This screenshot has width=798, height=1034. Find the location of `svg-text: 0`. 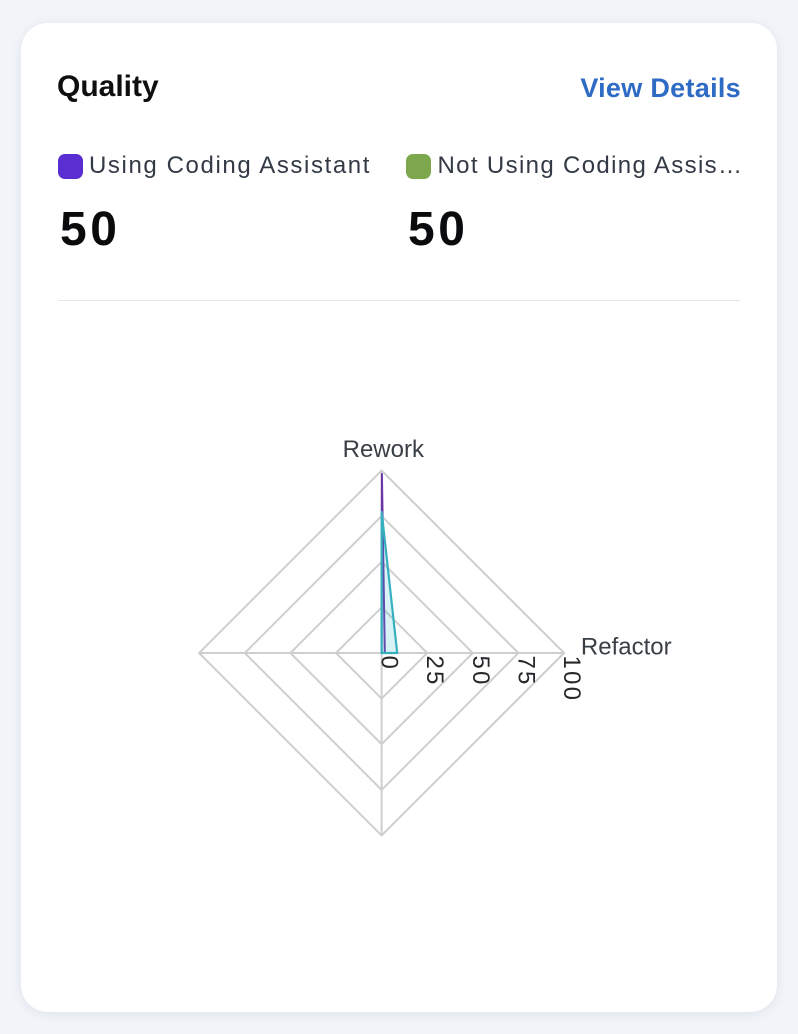

svg-text: 0 is located at coordinates (389, 664).